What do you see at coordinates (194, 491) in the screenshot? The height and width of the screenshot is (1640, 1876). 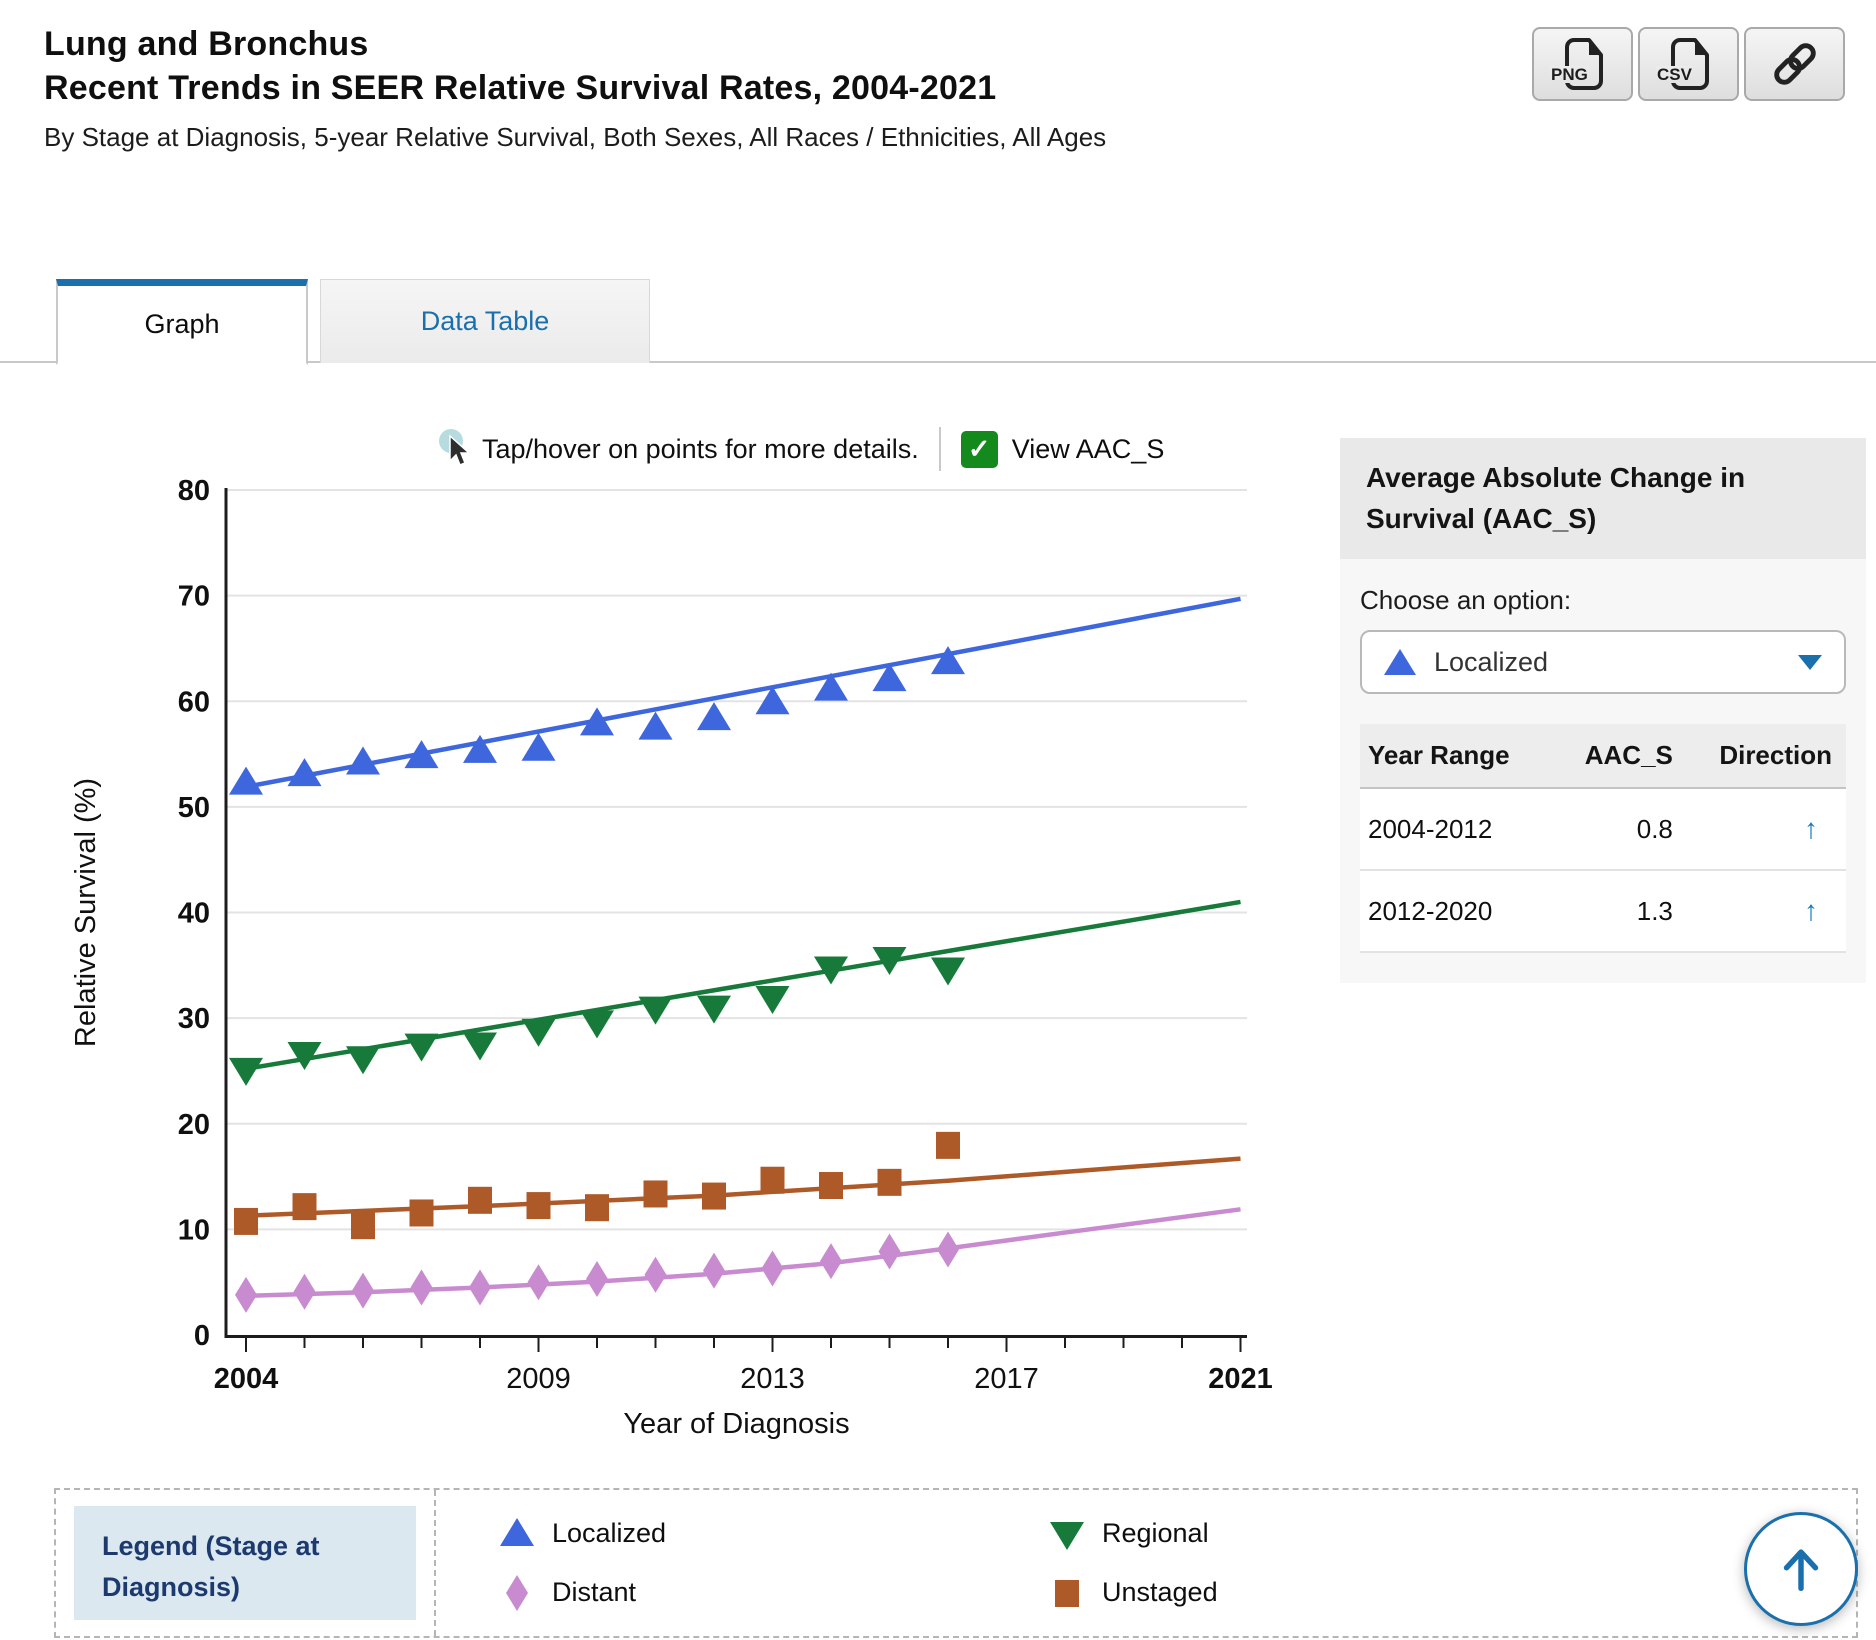 I see `y-tick-label: 80` at bounding box center [194, 491].